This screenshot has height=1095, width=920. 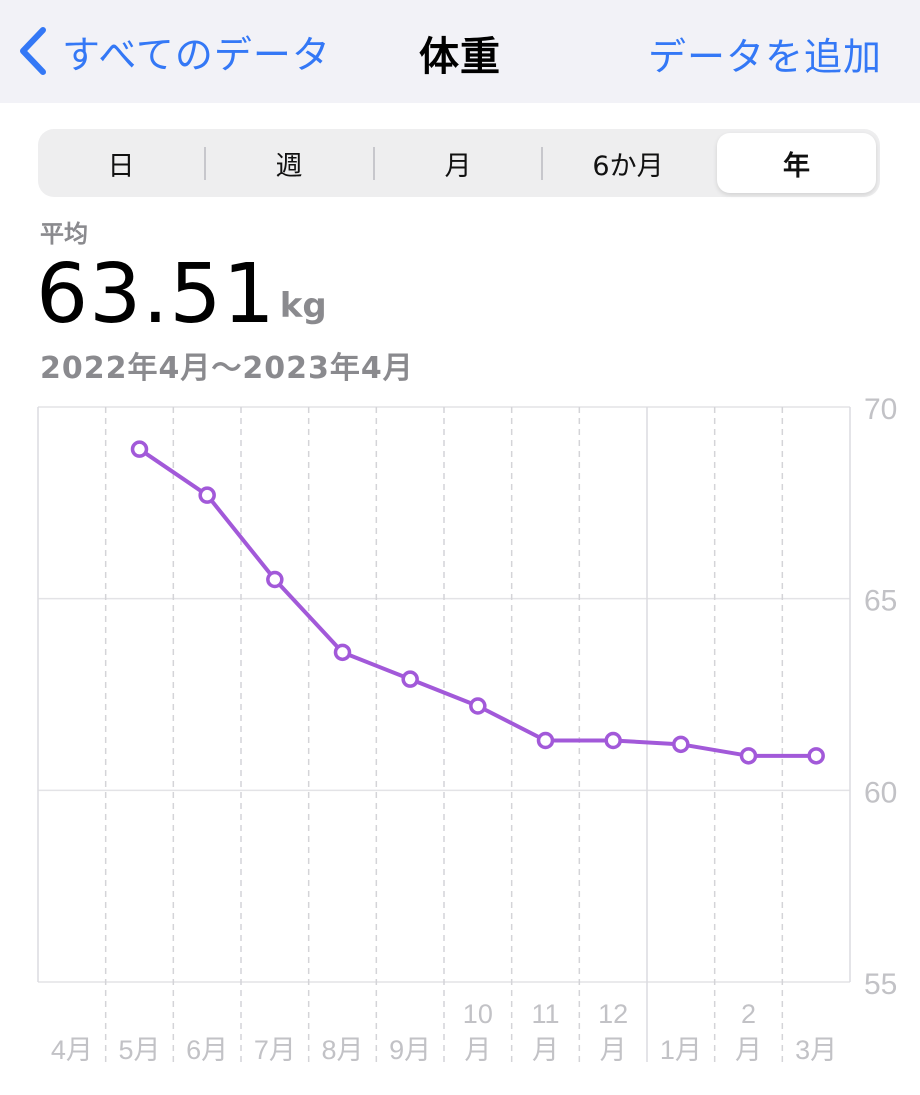 I want to click on average-value: 63.51 kg, so click(x=181, y=295).